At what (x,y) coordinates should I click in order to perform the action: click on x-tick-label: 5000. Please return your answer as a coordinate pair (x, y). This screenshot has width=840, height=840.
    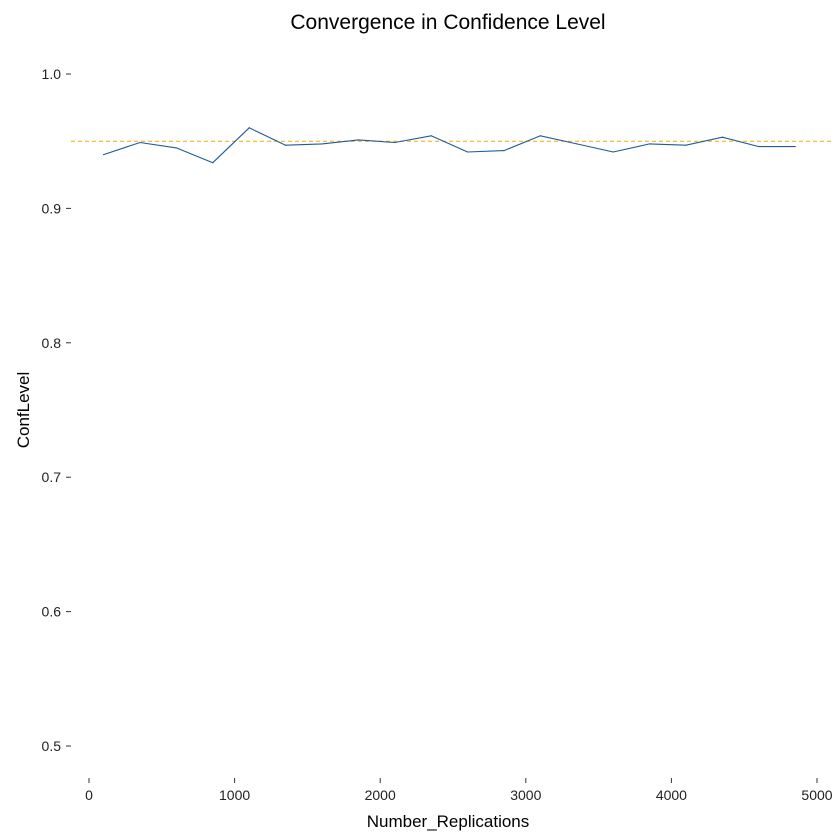
    Looking at the image, I should click on (816, 795).